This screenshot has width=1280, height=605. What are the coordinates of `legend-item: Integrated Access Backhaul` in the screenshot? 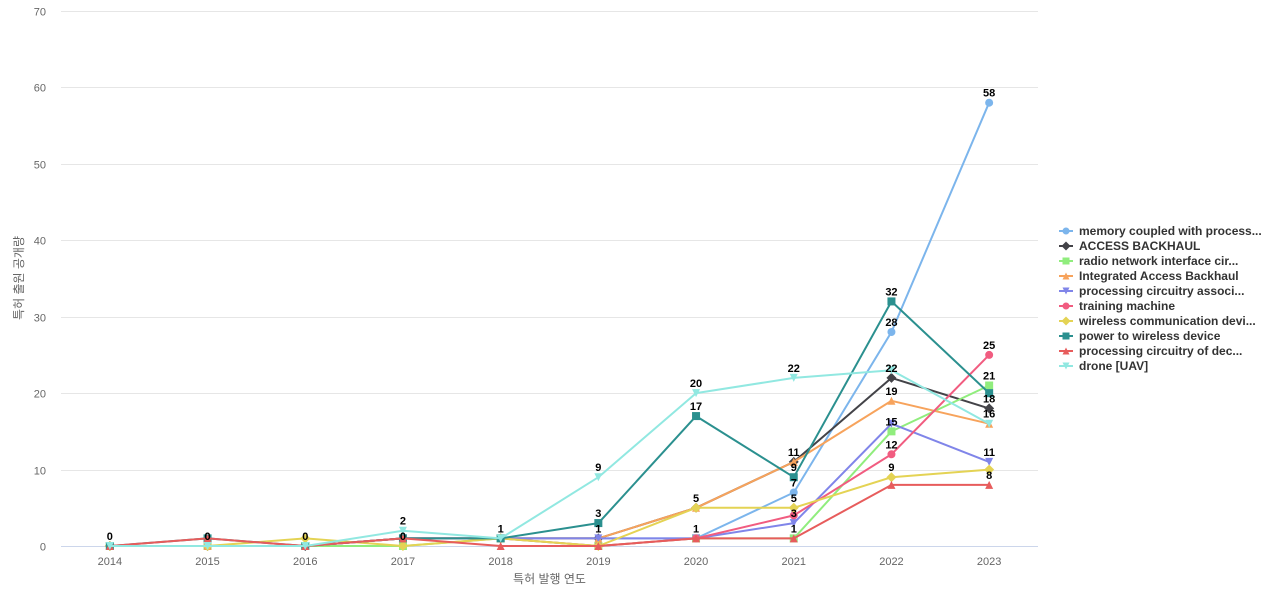 It's located at (1149, 276).